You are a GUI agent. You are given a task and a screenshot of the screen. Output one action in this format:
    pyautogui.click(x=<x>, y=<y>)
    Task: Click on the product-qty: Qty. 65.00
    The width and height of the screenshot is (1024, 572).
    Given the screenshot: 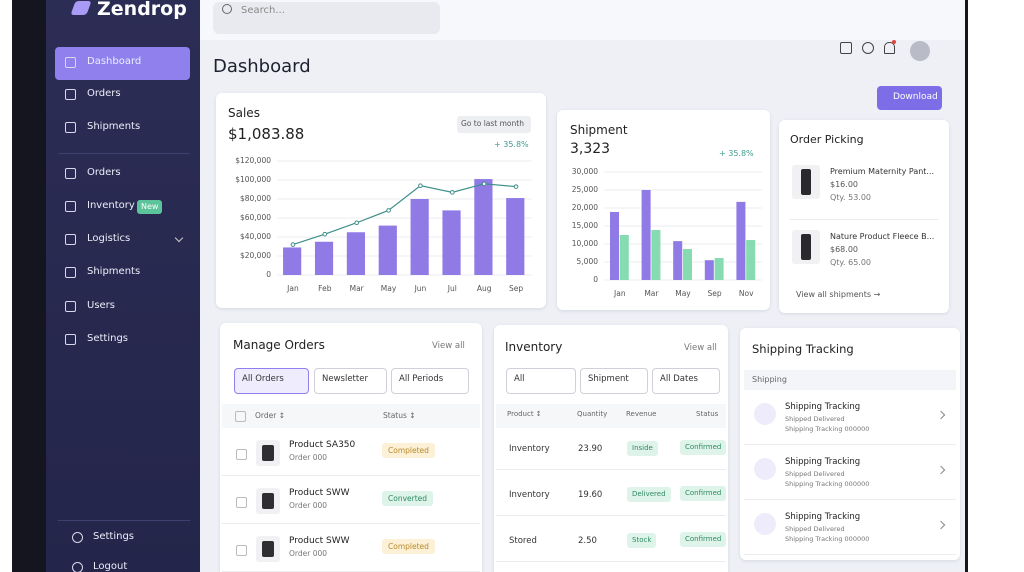 What is the action you would take?
    pyautogui.click(x=851, y=262)
    